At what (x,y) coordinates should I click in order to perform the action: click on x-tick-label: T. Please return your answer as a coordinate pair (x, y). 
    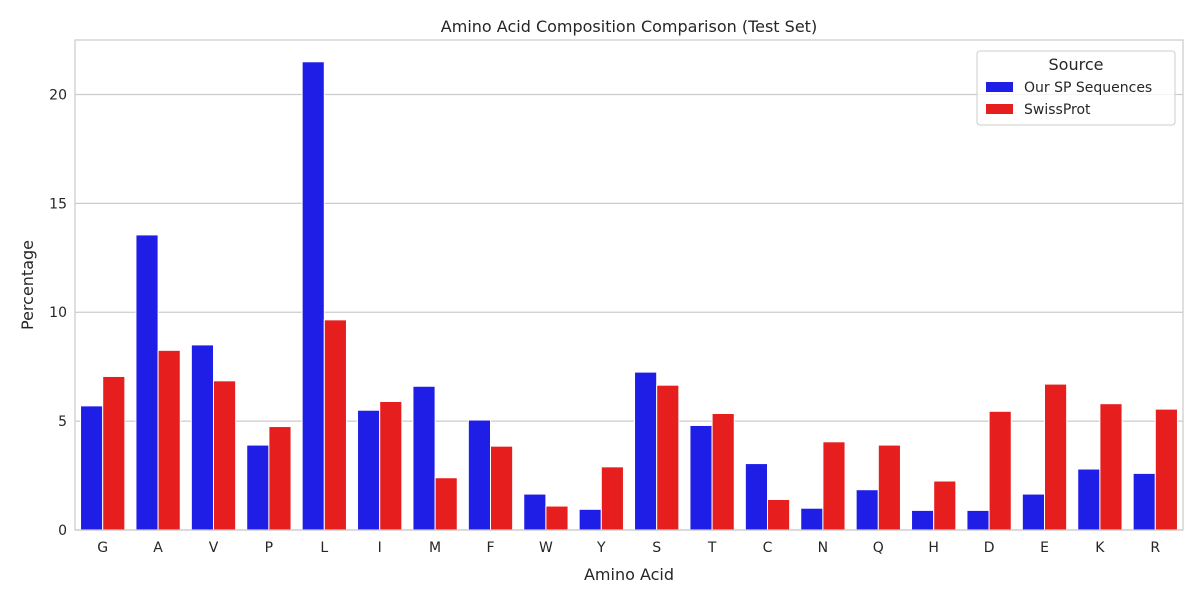
    Looking at the image, I should click on (712, 548).